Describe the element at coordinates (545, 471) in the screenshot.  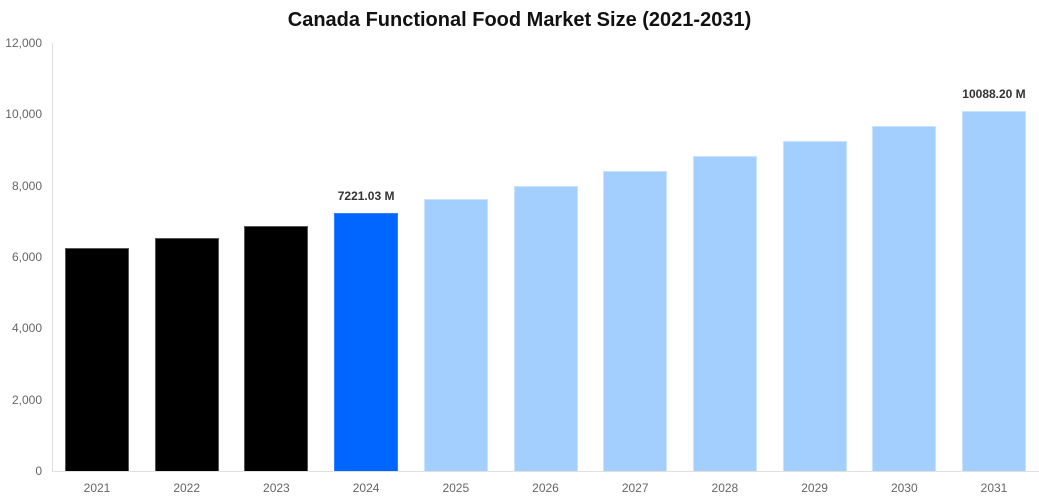
I see `x-axis-line` at that location.